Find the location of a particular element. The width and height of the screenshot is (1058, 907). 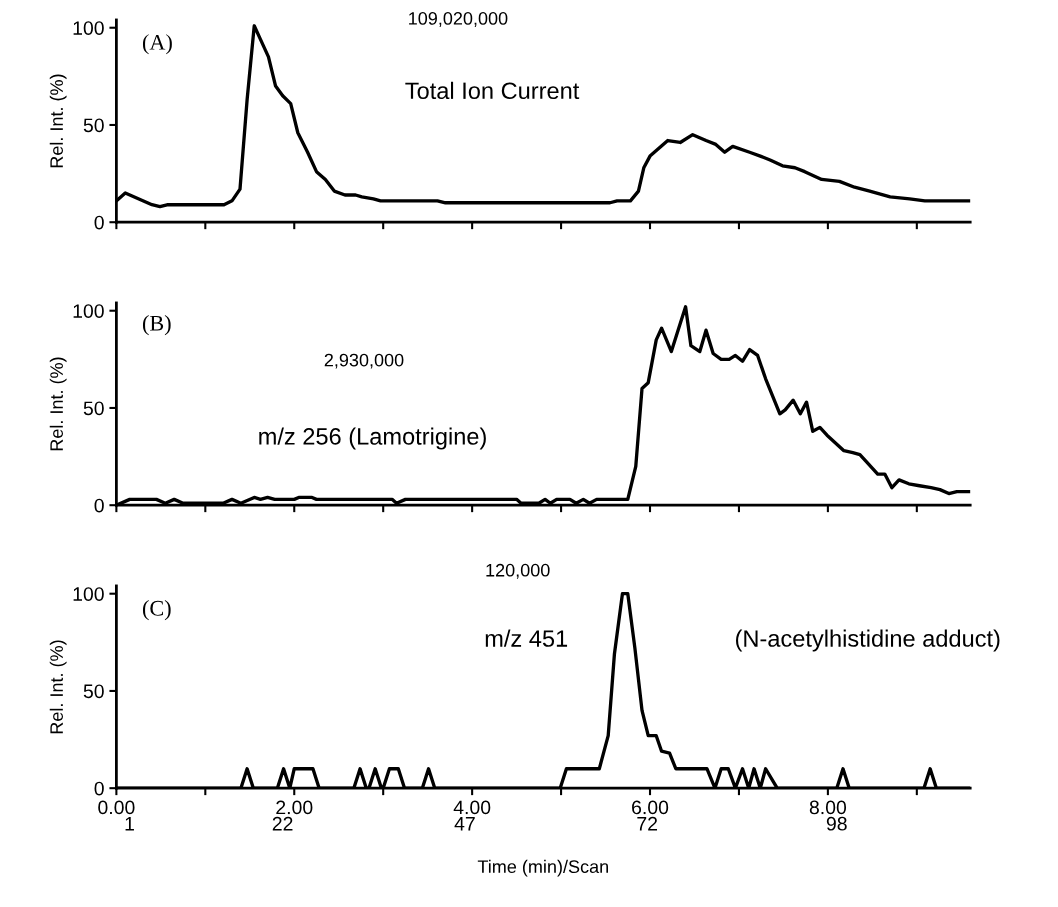

x-tick-label: 6.00 is located at coordinates (650, 807).